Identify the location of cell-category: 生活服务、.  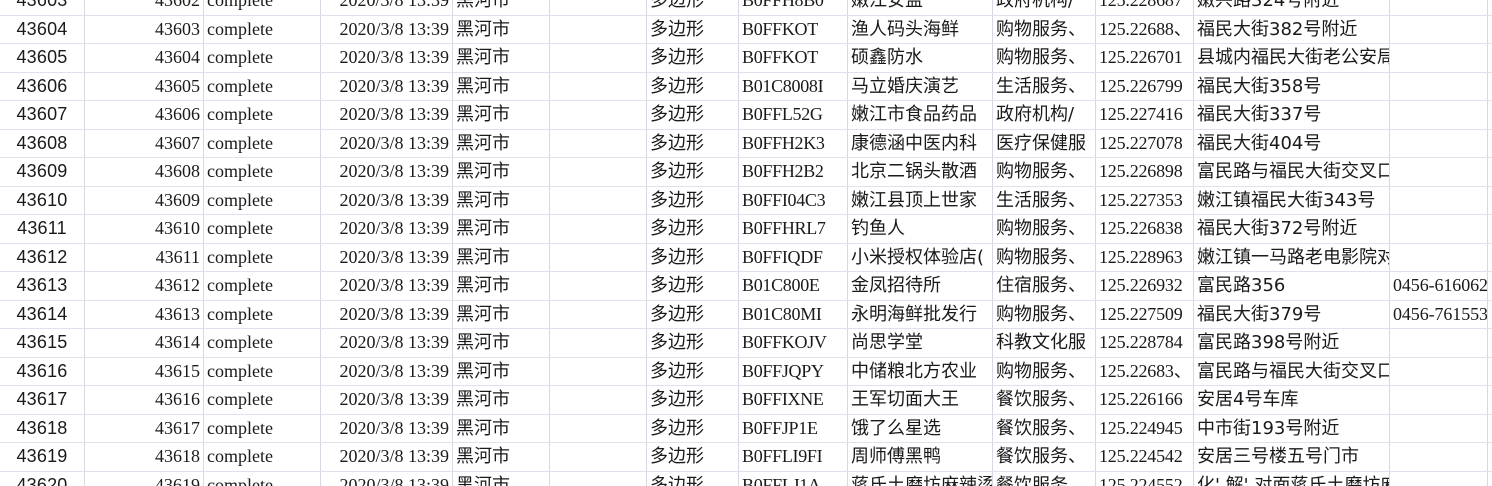
(1044, 86).